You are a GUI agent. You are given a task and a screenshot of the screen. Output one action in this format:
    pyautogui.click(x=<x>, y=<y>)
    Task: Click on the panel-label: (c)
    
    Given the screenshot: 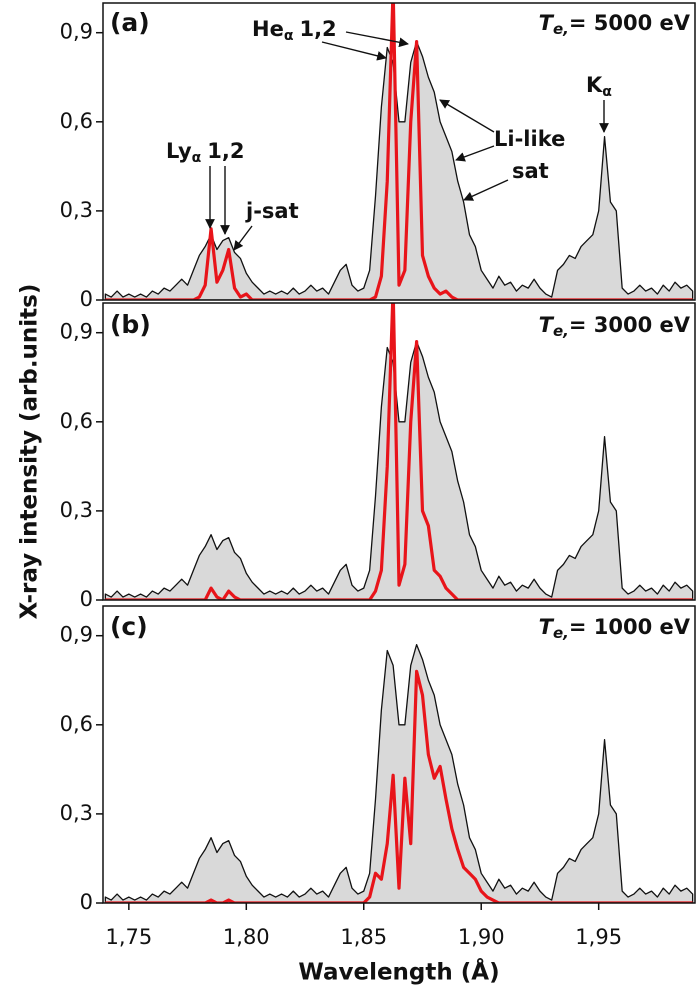 What is the action you would take?
    pyautogui.click(x=129, y=626)
    